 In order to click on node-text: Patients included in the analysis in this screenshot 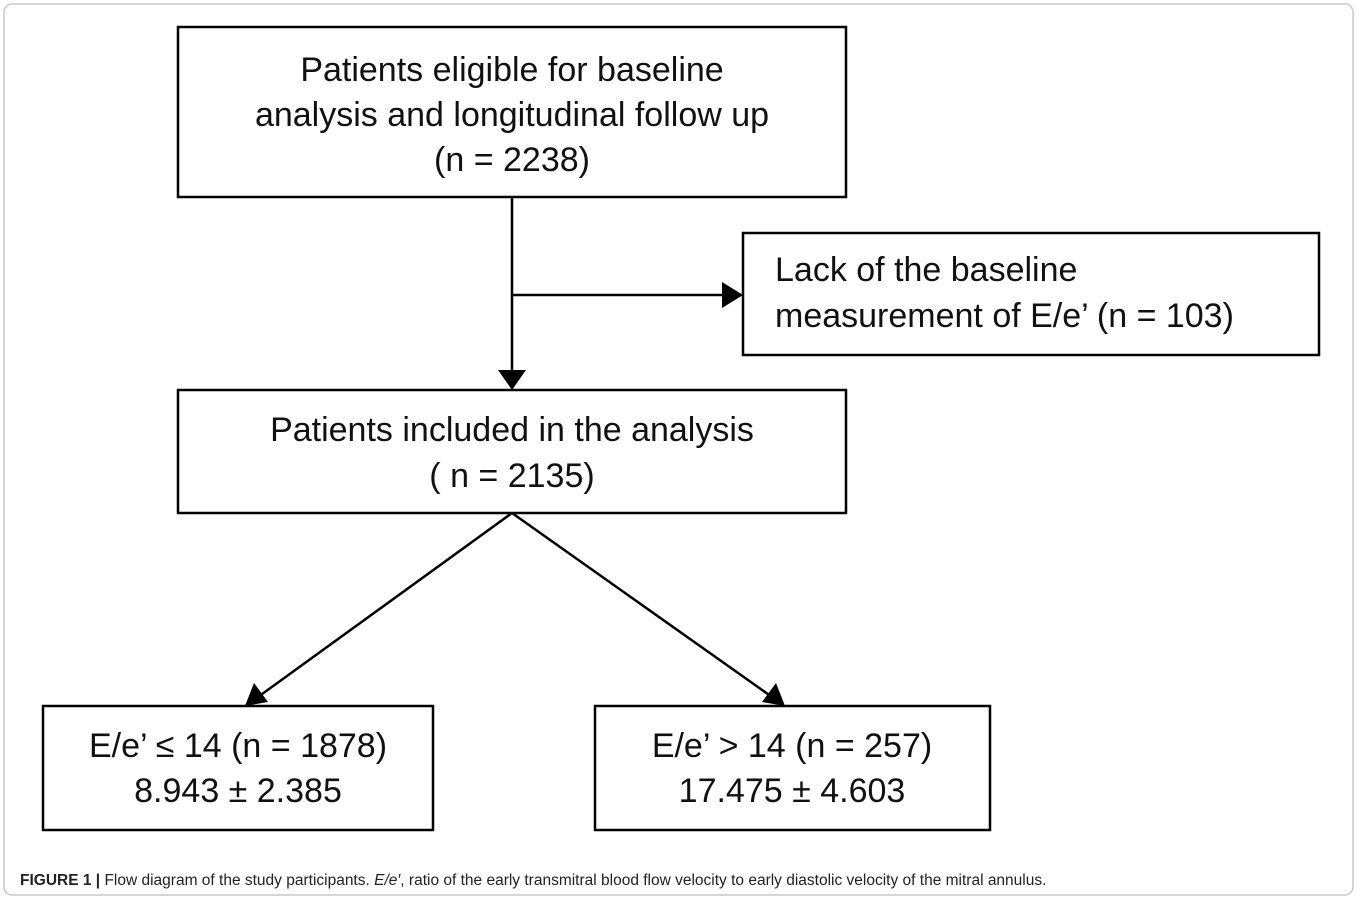, I will do `click(512, 430)`.